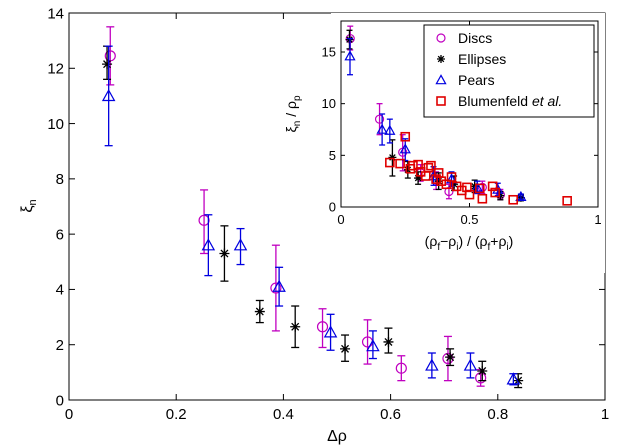 The width and height of the screenshot is (622, 446). What do you see at coordinates (329, 52) in the screenshot?
I see `inset-y-tick-label: 15` at bounding box center [329, 52].